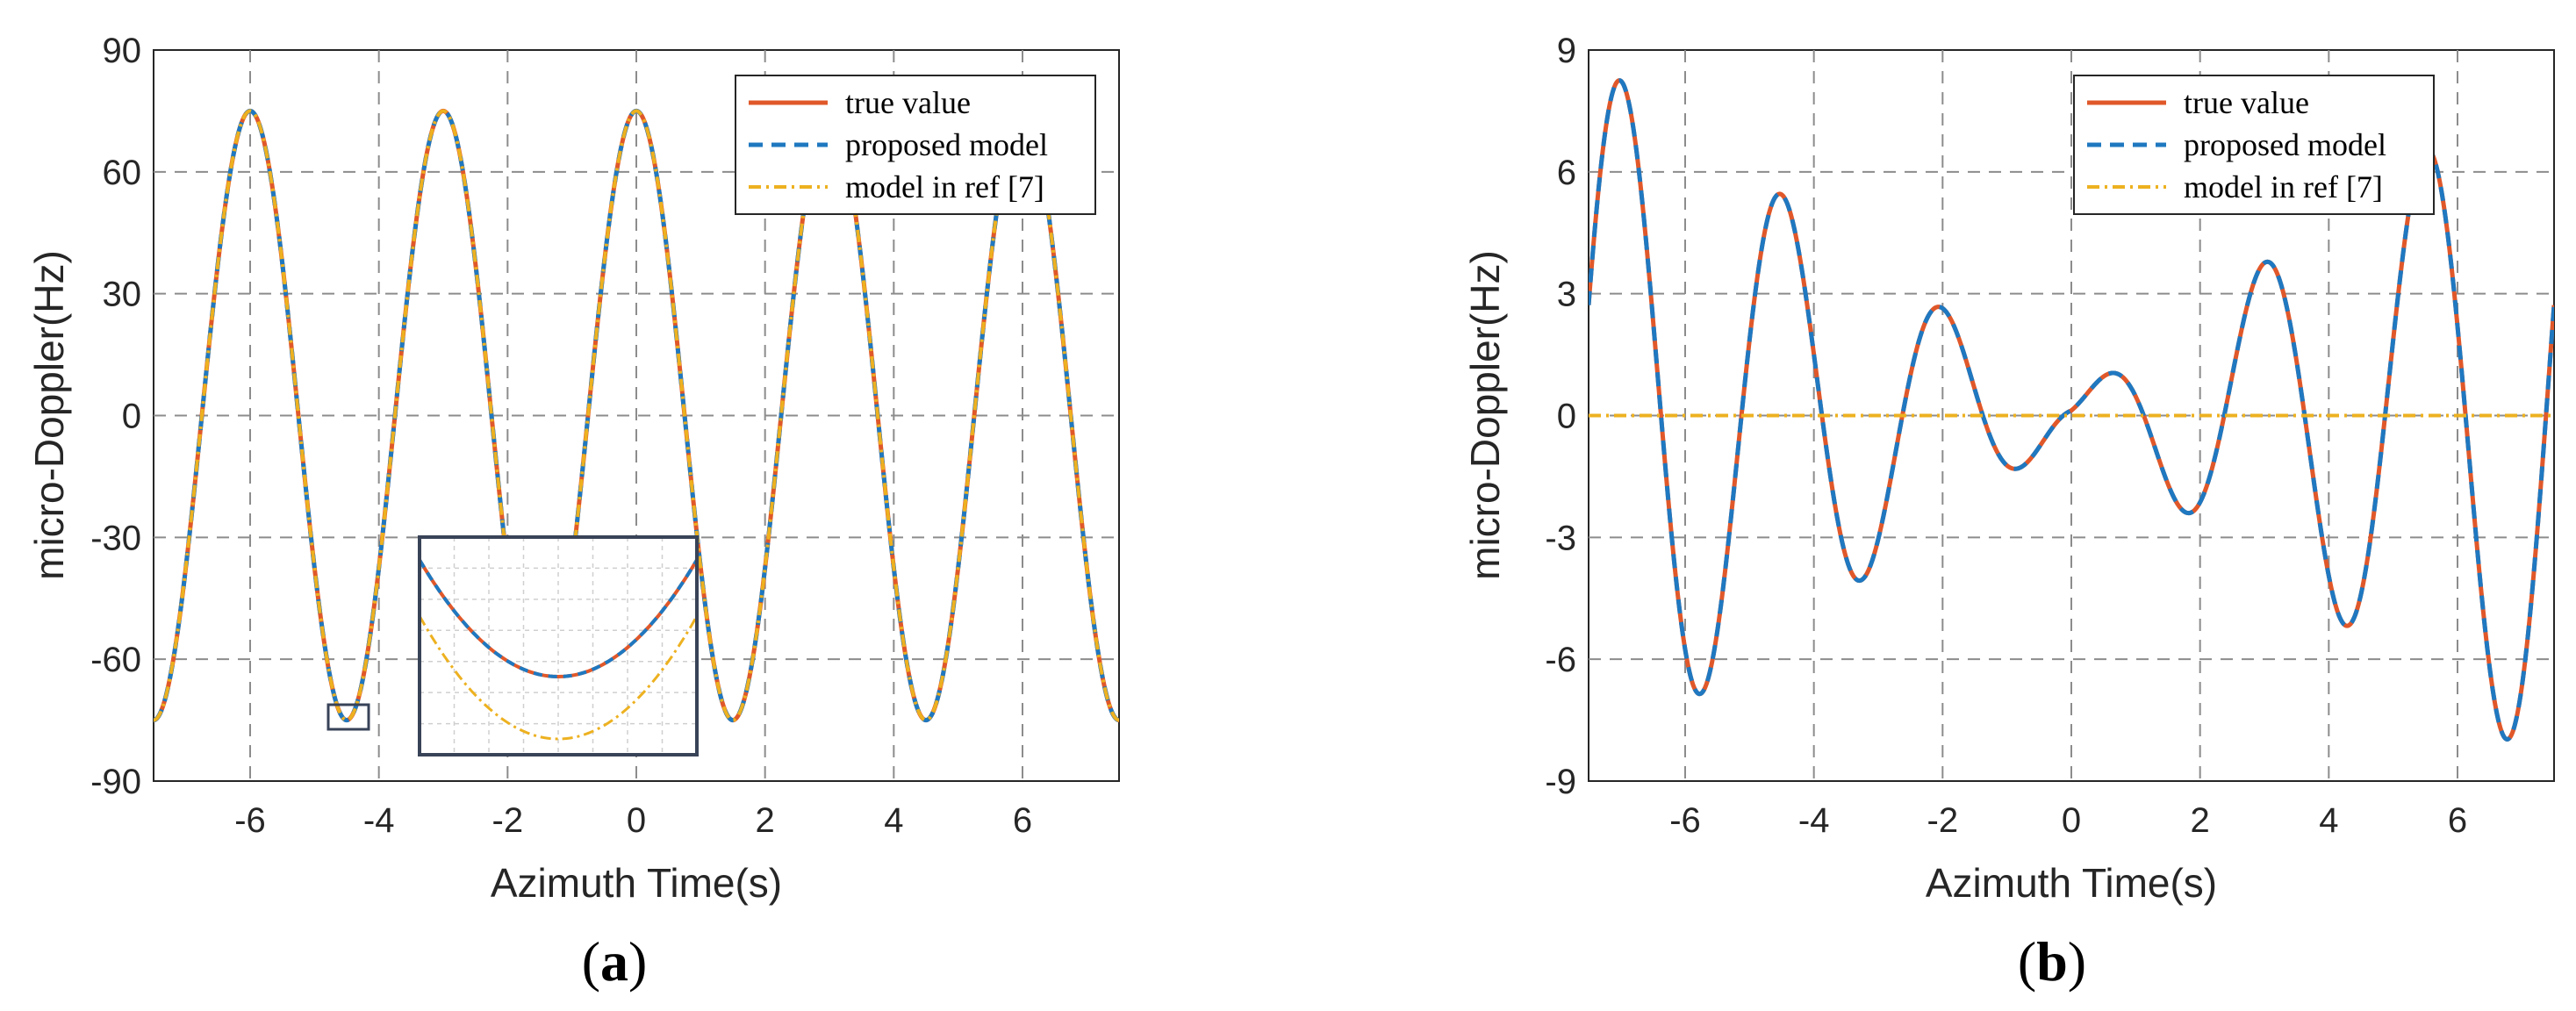 The image size is (2576, 1011). I want to click on chart-b-legend-label-model-ref7: model in ref [7], so click(2283, 186).